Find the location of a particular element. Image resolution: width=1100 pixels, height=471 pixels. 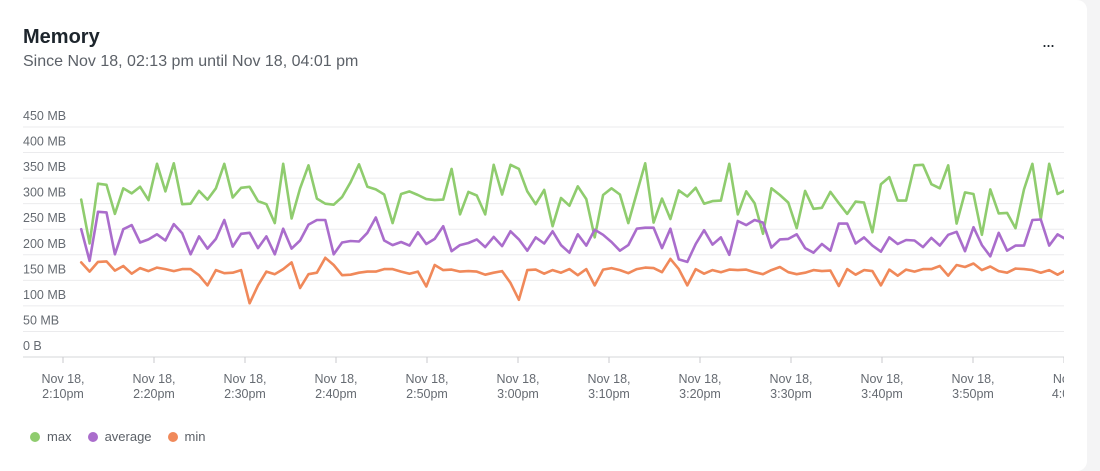

series-line-min is located at coordinates (571, 280).